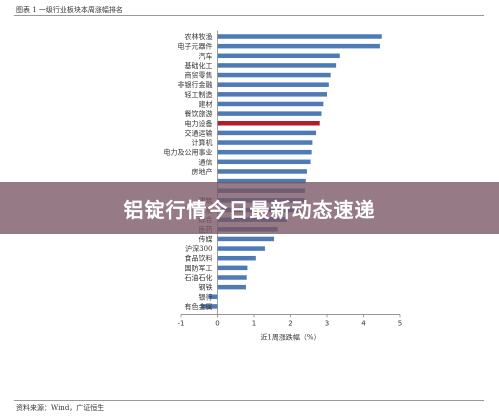 The width and height of the screenshot is (499, 420). I want to click on headline-text: 铝锭行情今日最新动态速递, so click(249, 209).